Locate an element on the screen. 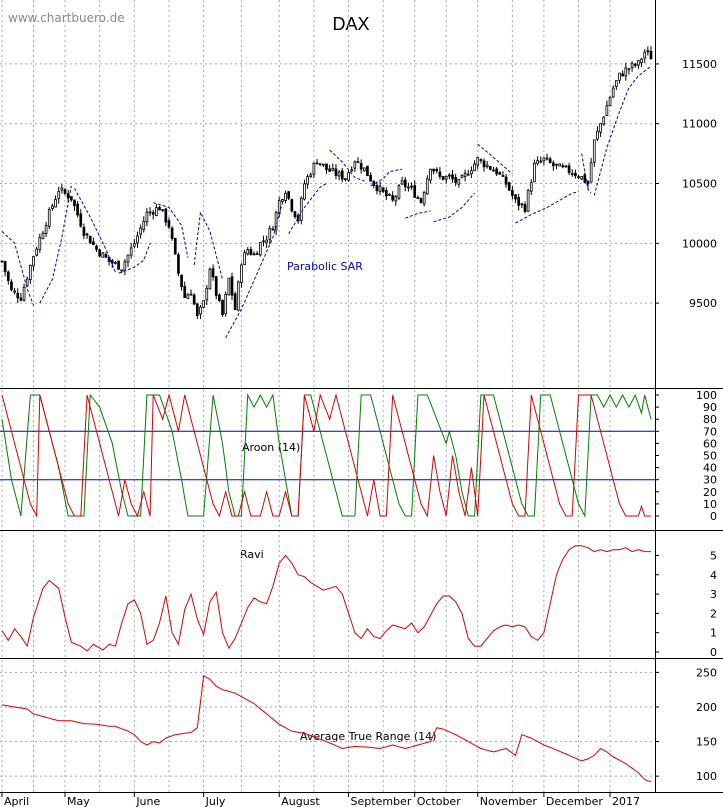 The image size is (723, 807). atr-label: Average True Range (14) is located at coordinates (368, 736).